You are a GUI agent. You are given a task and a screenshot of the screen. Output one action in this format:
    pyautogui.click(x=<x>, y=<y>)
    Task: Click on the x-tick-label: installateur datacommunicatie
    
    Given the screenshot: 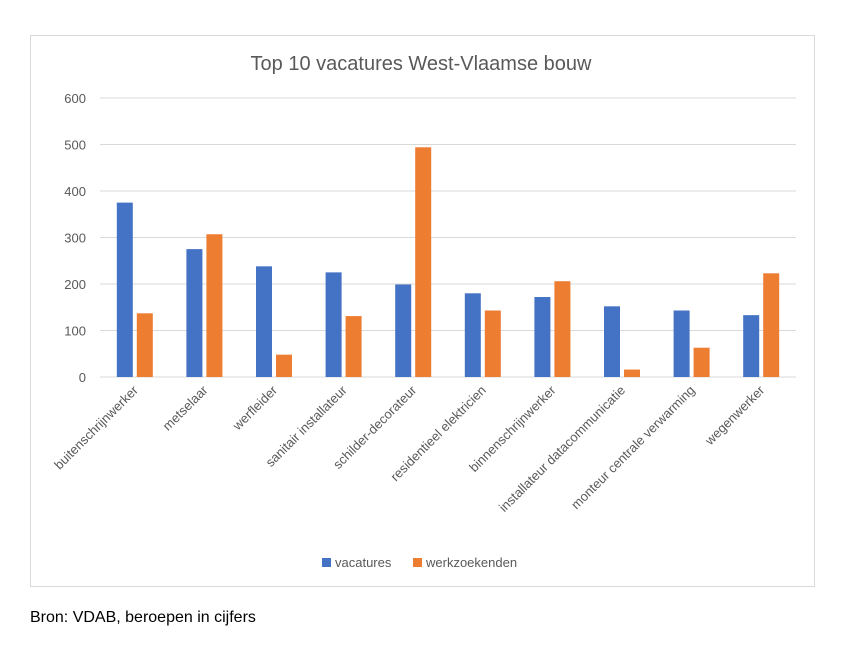 What is the action you would take?
    pyautogui.click(x=562, y=449)
    